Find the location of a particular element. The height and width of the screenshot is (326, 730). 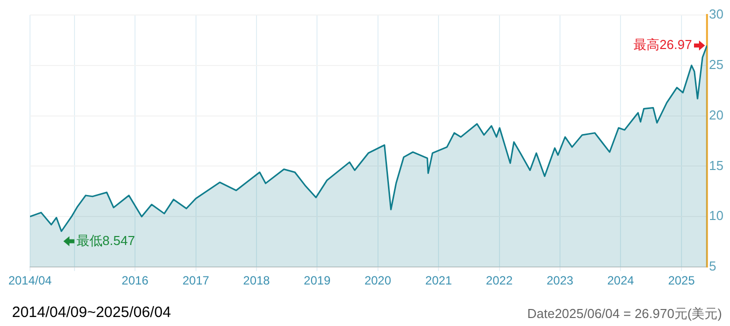

x-tick-label: 2019 is located at coordinates (317, 281).